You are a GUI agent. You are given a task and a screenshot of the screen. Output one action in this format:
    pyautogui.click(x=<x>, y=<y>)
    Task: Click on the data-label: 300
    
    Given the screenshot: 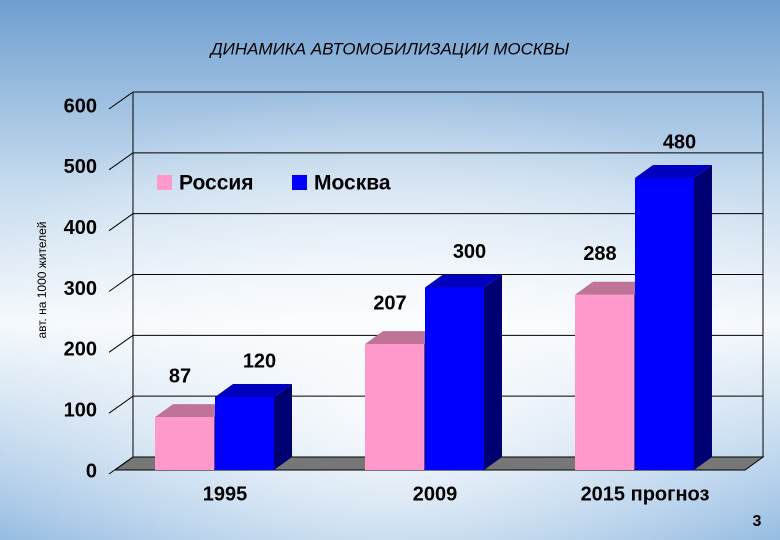 What is the action you would take?
    pyautogui.click(x=469, y=252)
    